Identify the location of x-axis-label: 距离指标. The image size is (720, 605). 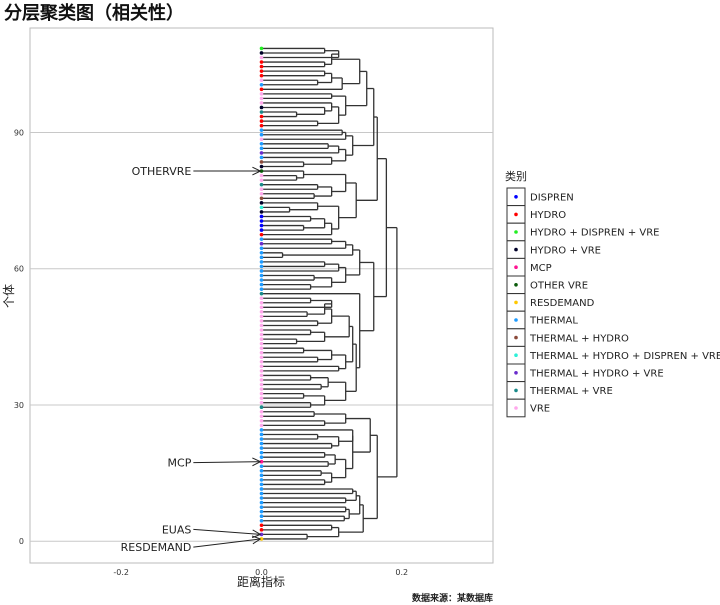
(261, 581).